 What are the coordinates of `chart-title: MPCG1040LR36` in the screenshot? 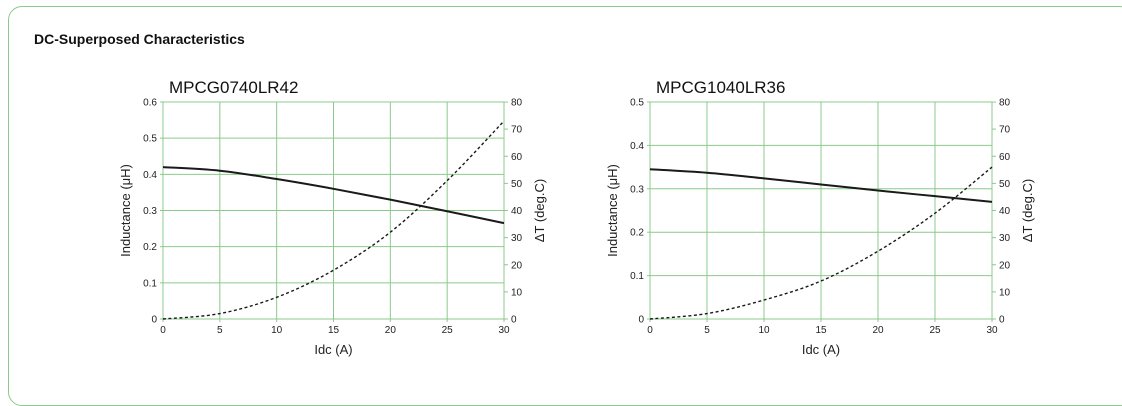 It's located at (720, 87).